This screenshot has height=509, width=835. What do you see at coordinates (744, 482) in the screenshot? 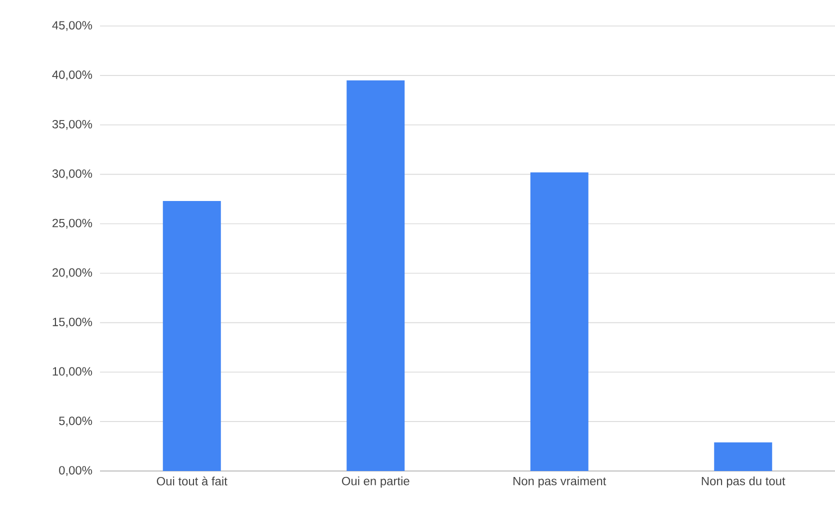
I see `x-tick-label: Non pas du tout` at bounding box center [744, 482].